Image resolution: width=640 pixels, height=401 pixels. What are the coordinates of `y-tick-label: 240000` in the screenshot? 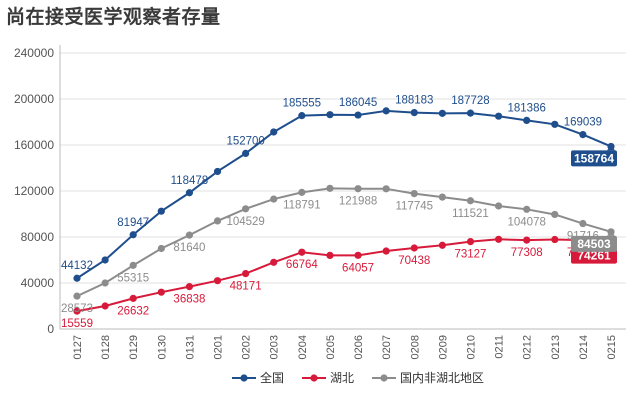 It's located at (34, 53).